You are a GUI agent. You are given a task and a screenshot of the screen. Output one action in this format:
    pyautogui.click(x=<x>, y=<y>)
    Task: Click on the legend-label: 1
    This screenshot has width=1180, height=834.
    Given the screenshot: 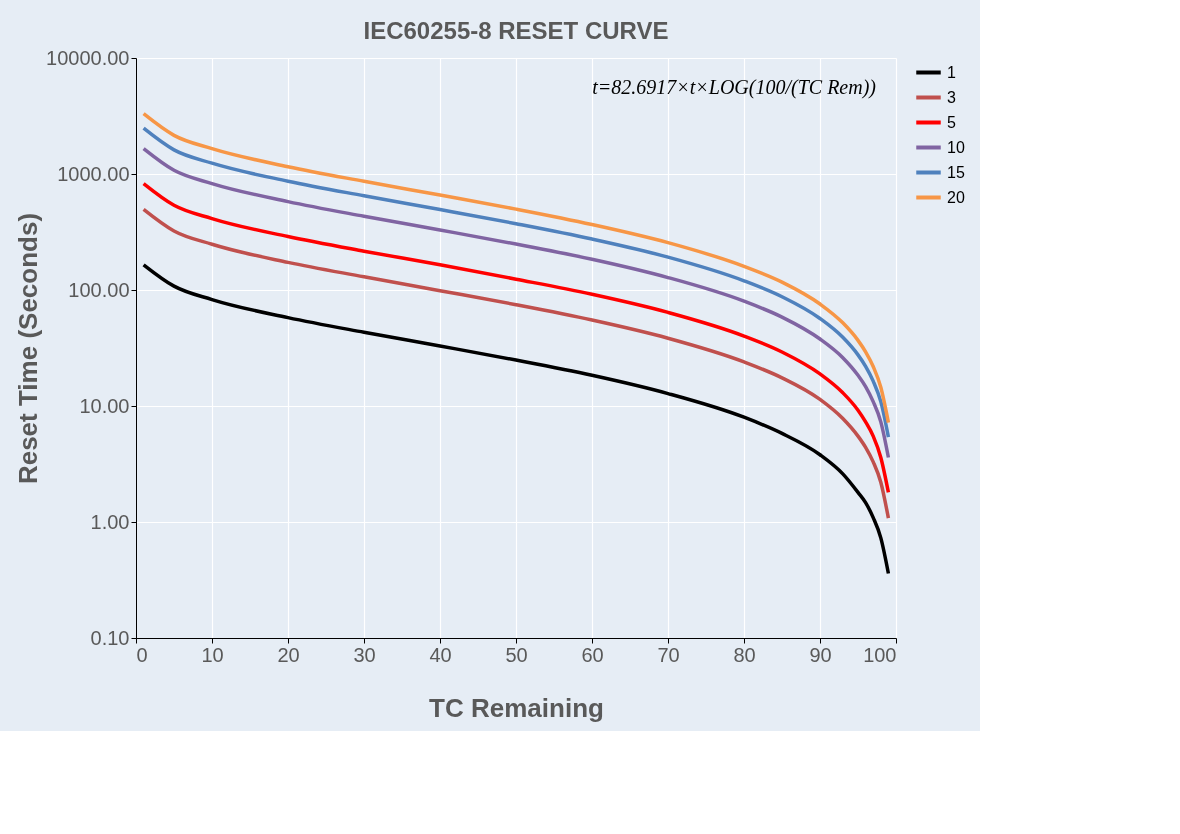 What is the action you would take?
    pyautogui.click(x=951, y=72)
    